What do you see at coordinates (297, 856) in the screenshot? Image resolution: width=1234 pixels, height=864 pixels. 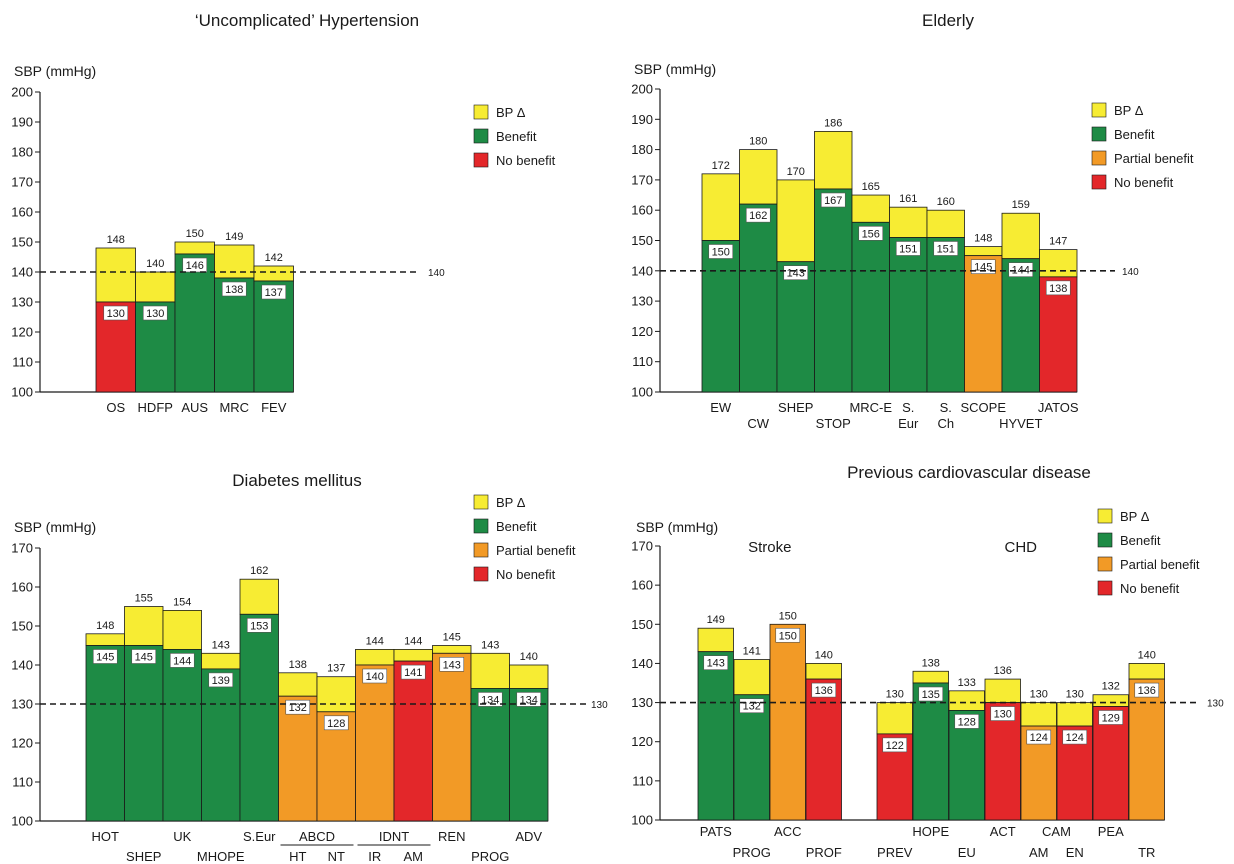 I see `x-category-label: HT` at bounding box center [297, 856].